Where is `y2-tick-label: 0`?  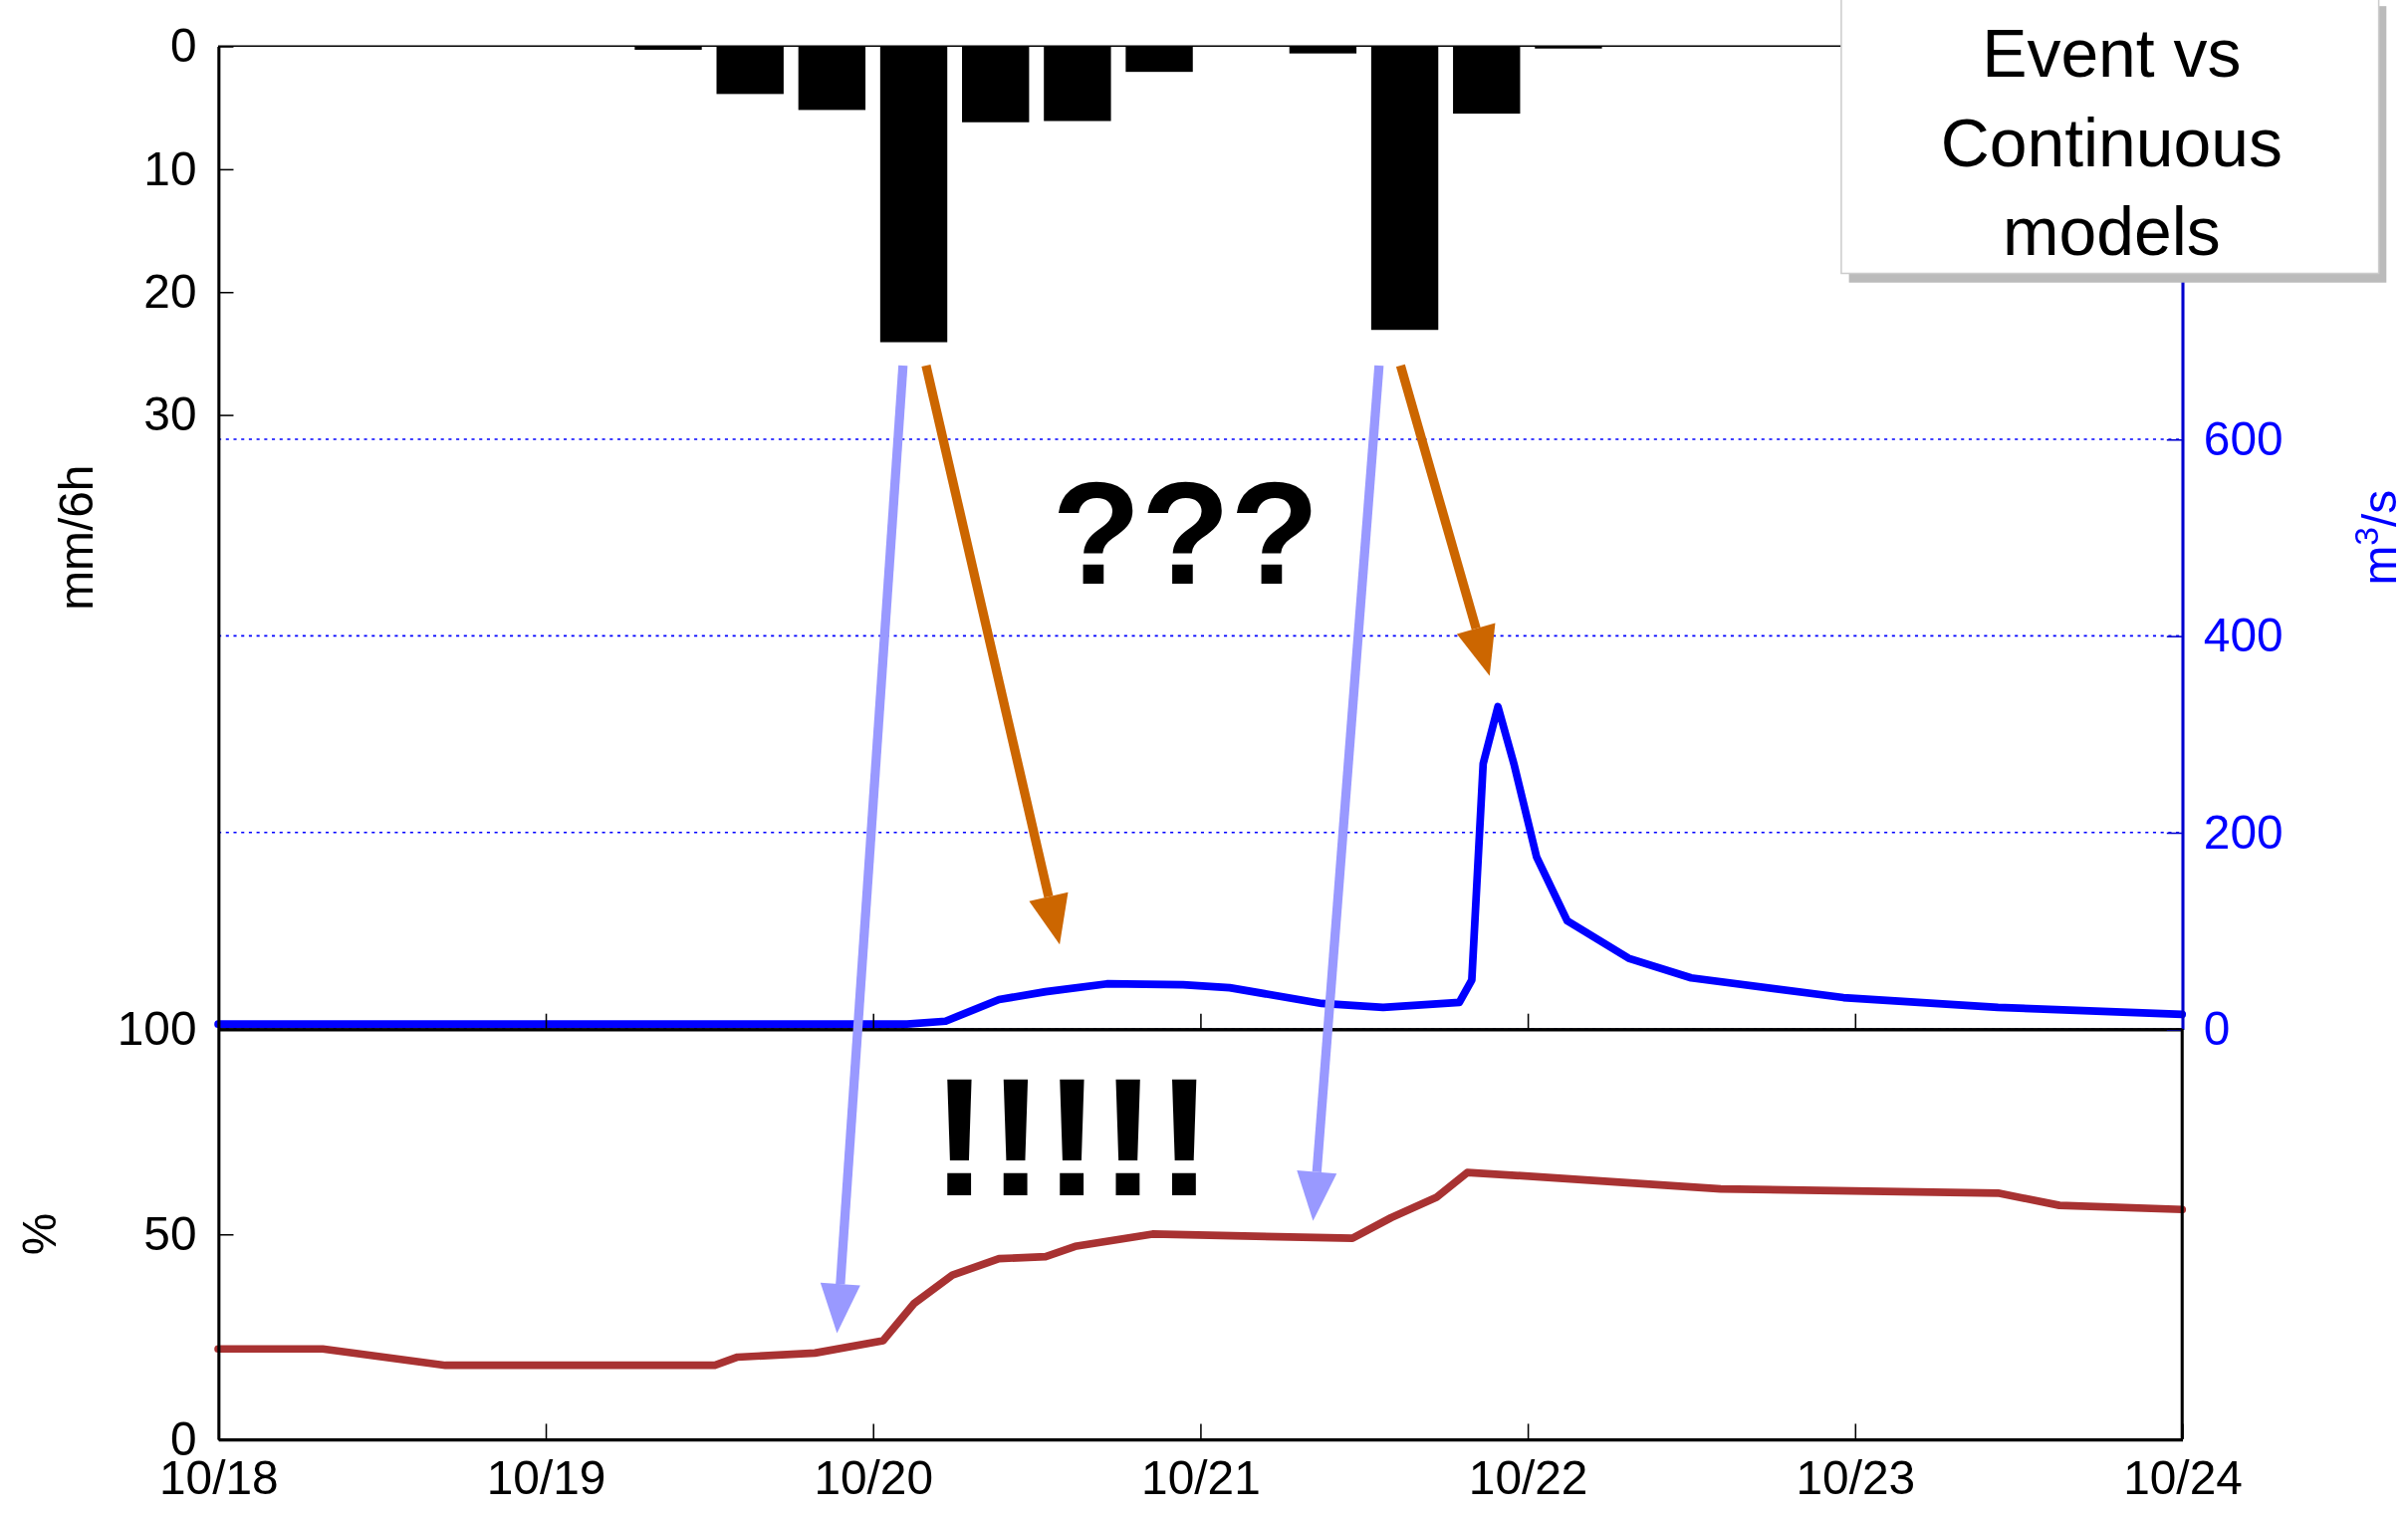
y2-tick-label: 0 is located at coordinates (2217, 1029).